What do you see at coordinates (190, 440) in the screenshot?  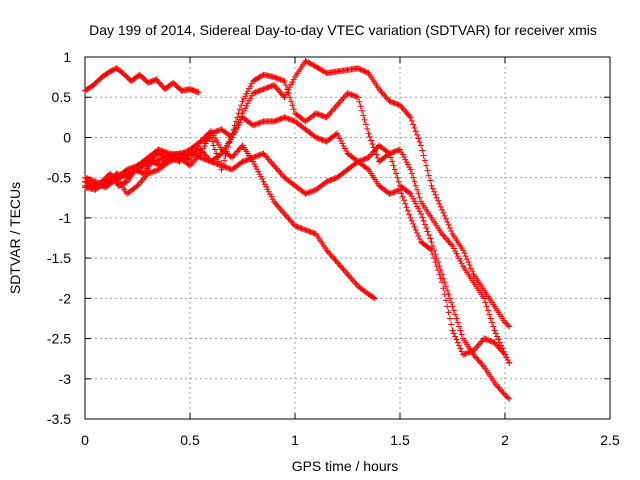 I see `x-tick-label: 0.5` at bounding box center [190, 440].